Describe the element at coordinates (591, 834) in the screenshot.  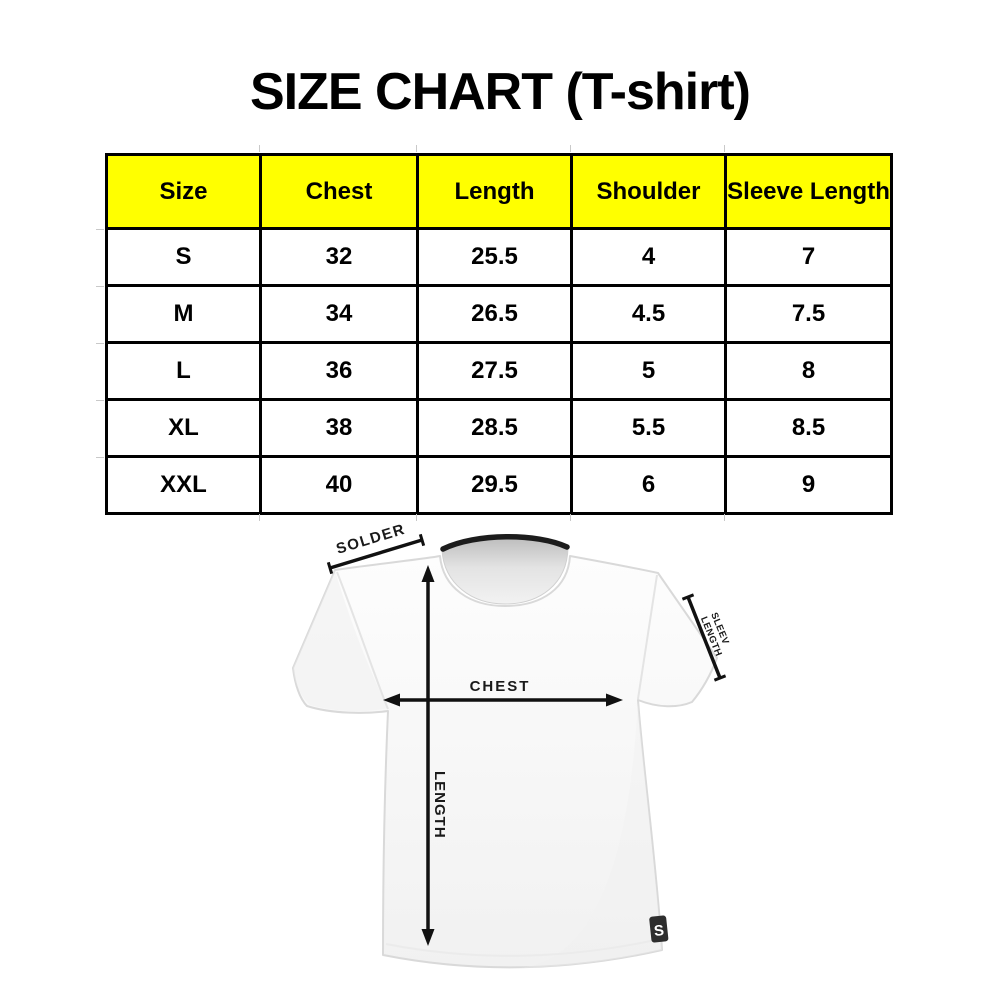
I see `torso-shadow-right` at that location.